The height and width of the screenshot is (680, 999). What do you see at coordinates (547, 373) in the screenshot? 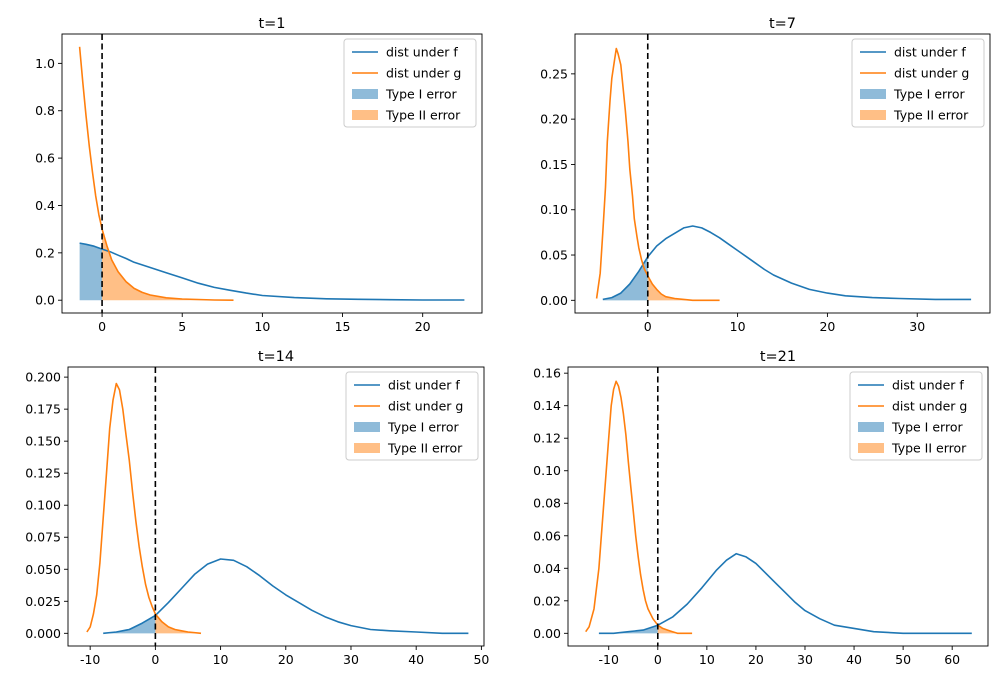
I see `y-tick-label: 0.16` at bounding box center [547, 373].